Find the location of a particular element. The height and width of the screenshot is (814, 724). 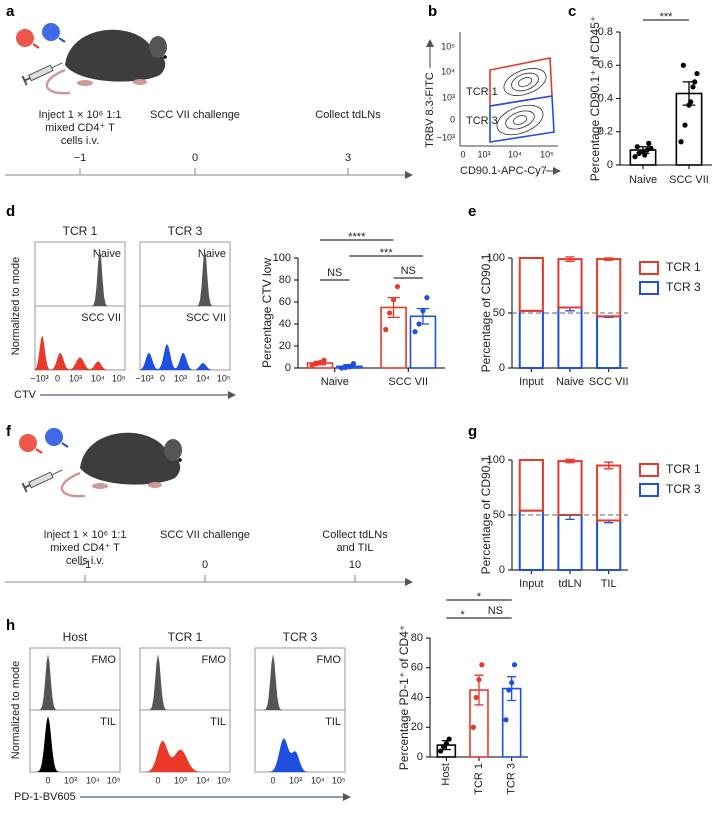

gate-label: TCR 1 is located at coordinates (482, 92).